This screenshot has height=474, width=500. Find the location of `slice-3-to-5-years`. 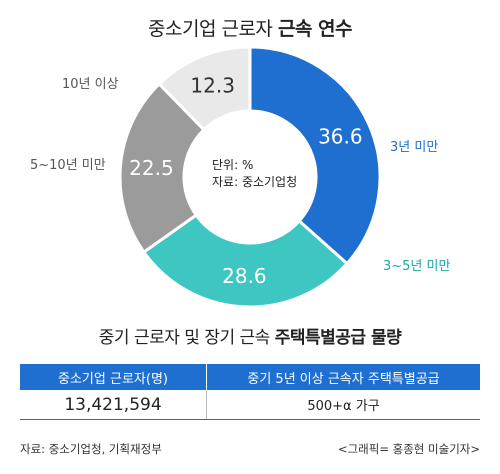

slice-3-to-5-years is located at coordinates (245, 261).